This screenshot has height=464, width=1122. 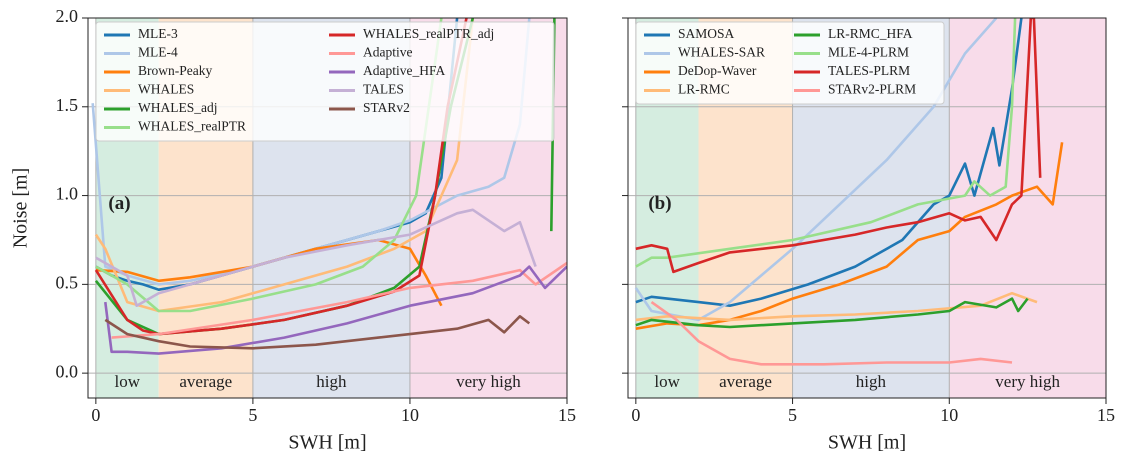 I want to click on y-axis-label: Noise [m], so click(x=21, y=208).